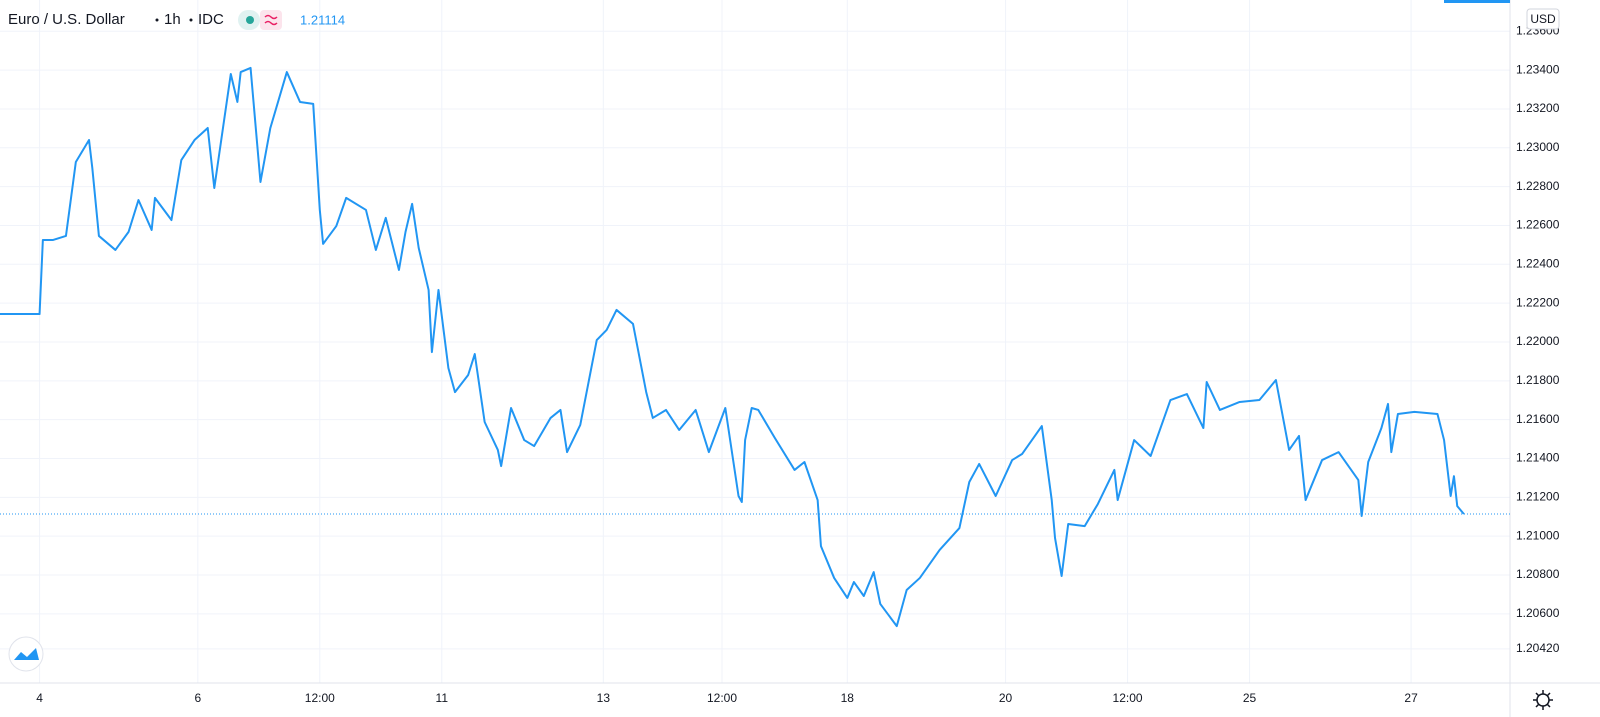 Image resolution: width=1600 pixels, height=717 pixels. What do you see at coordinates (1538, 648) in the screenshot?
I see `y-tick-label: 1.20420` at bounding box center [1538, 648].